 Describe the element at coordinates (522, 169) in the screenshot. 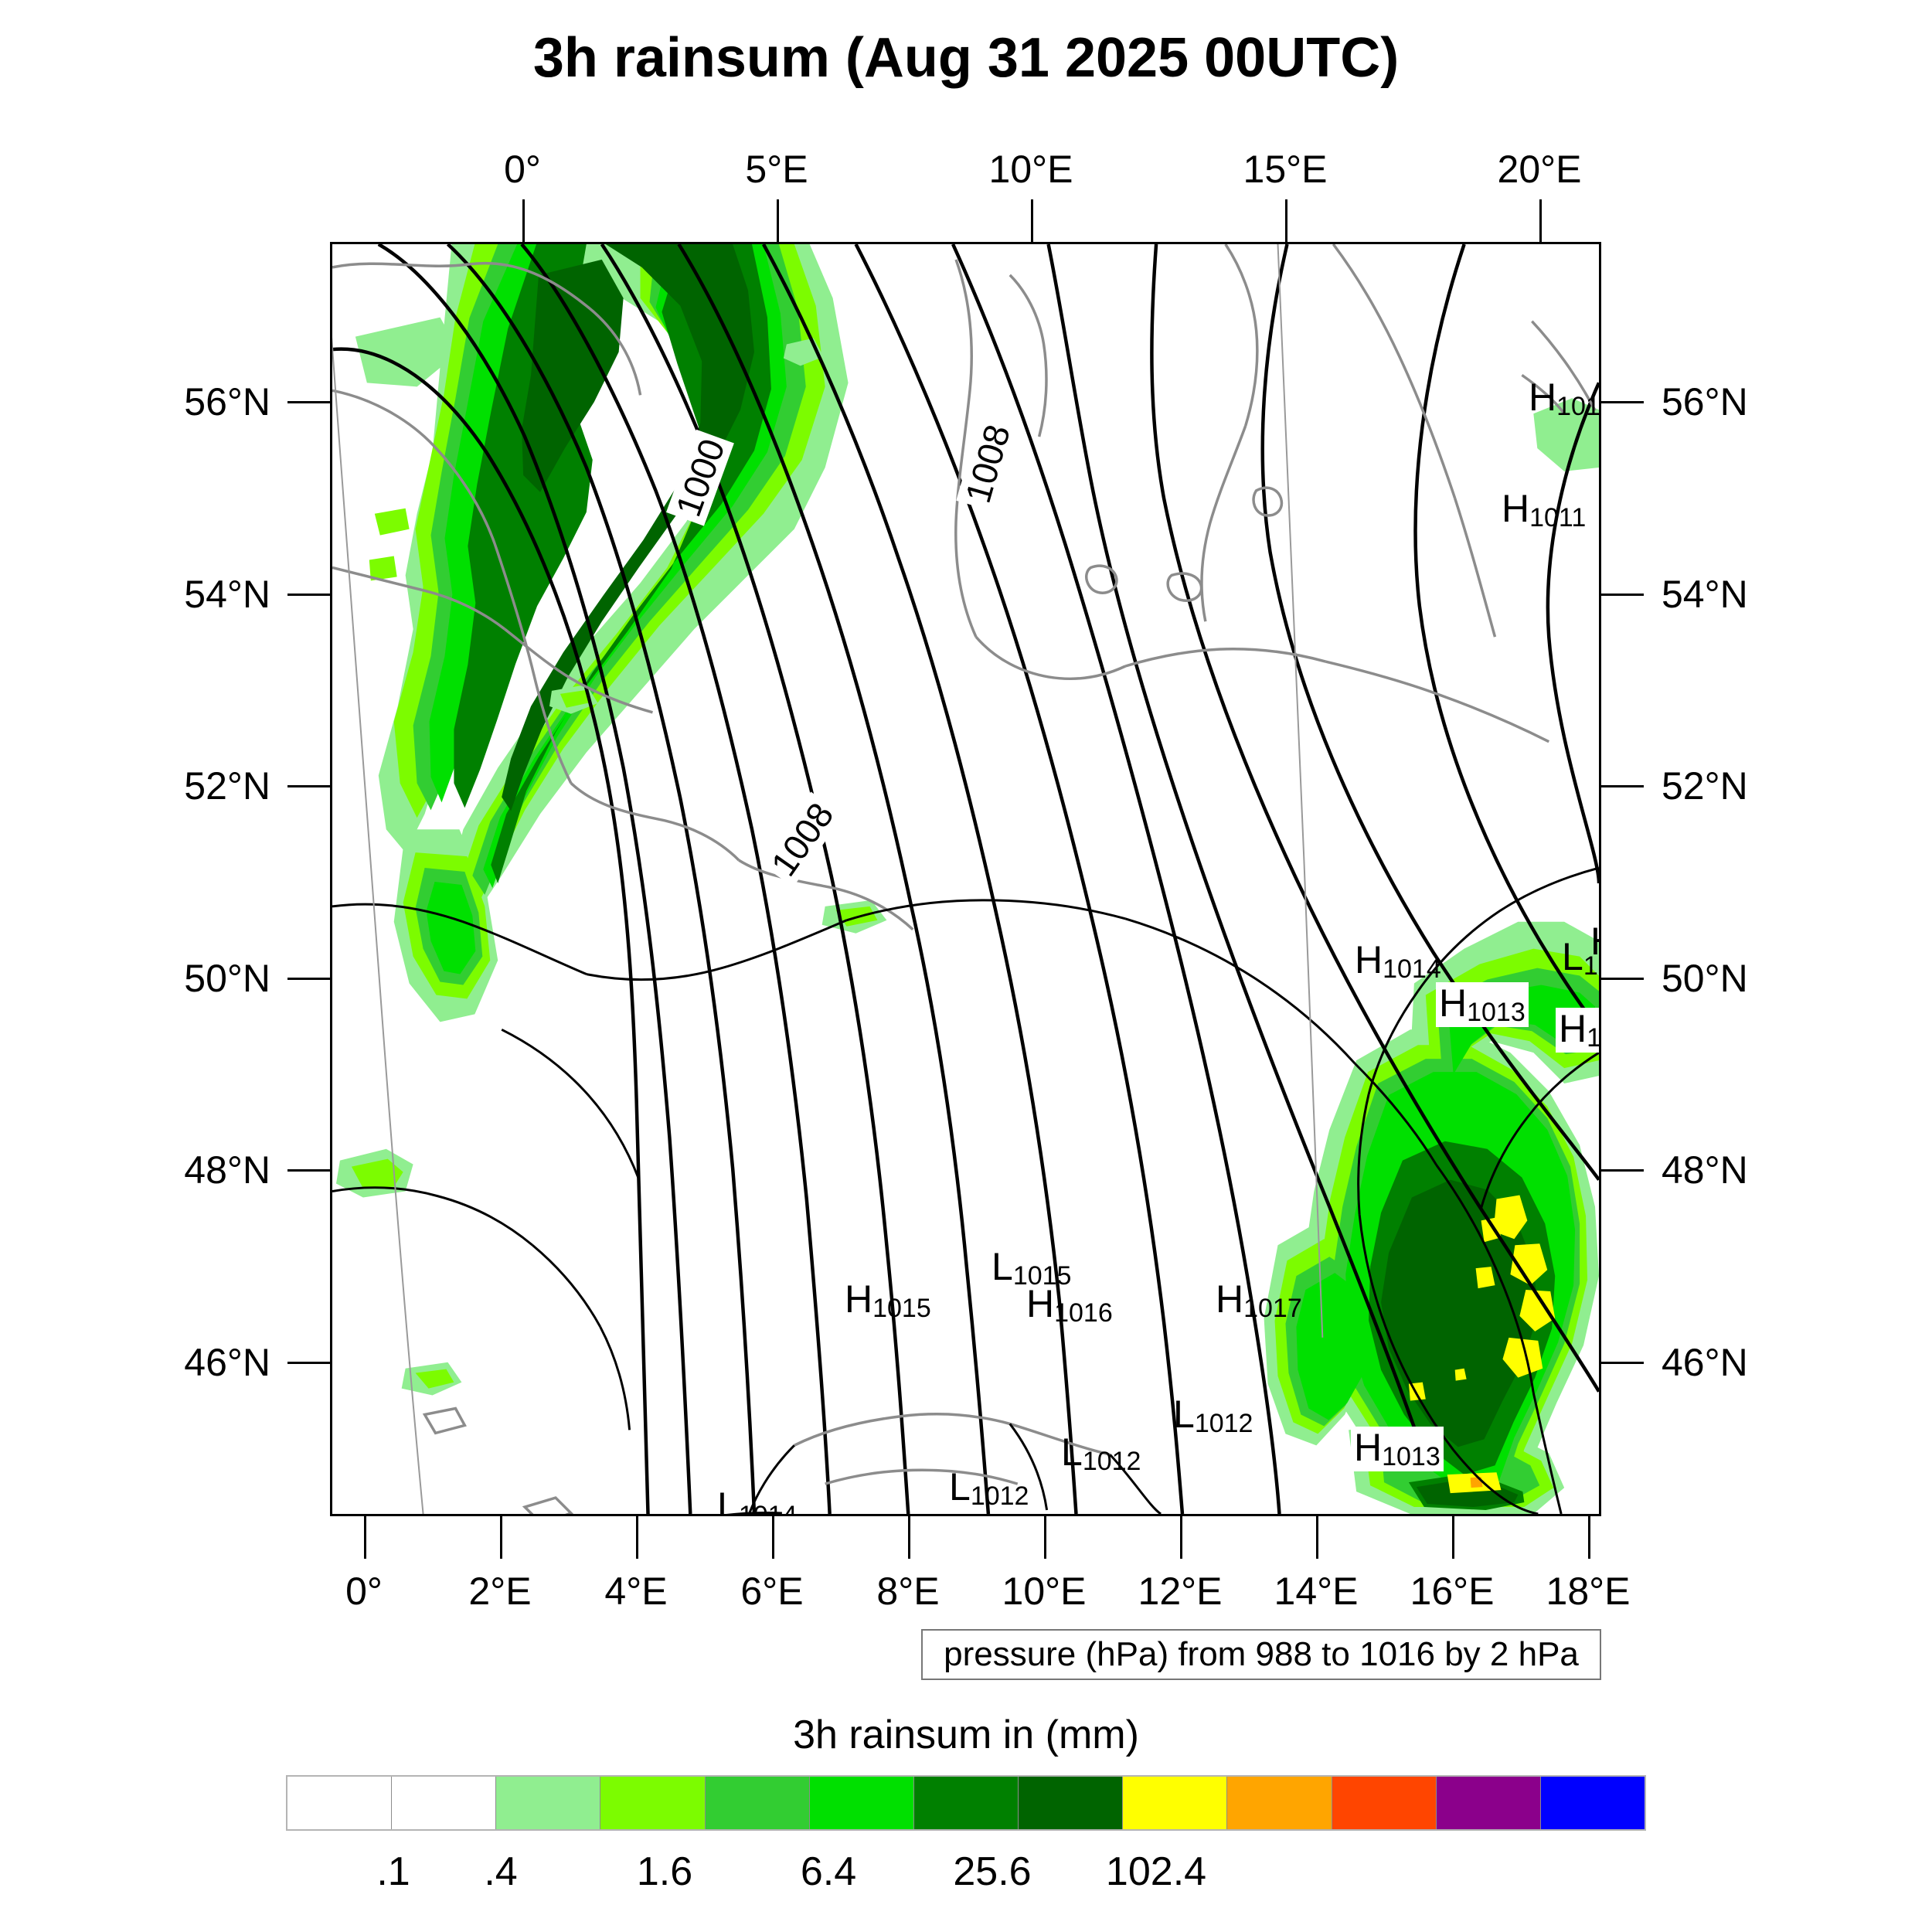

I see `axis-label-top-0: 0°` at that location.